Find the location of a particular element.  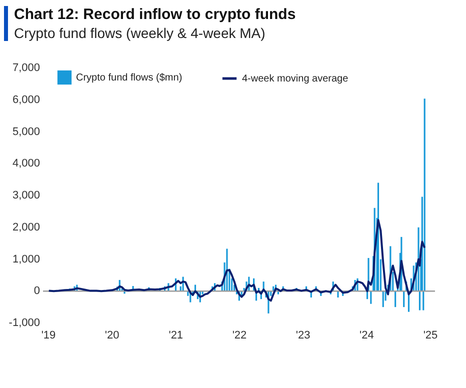

y-tick-label: 5,000 is located at coordinates (26, 132).